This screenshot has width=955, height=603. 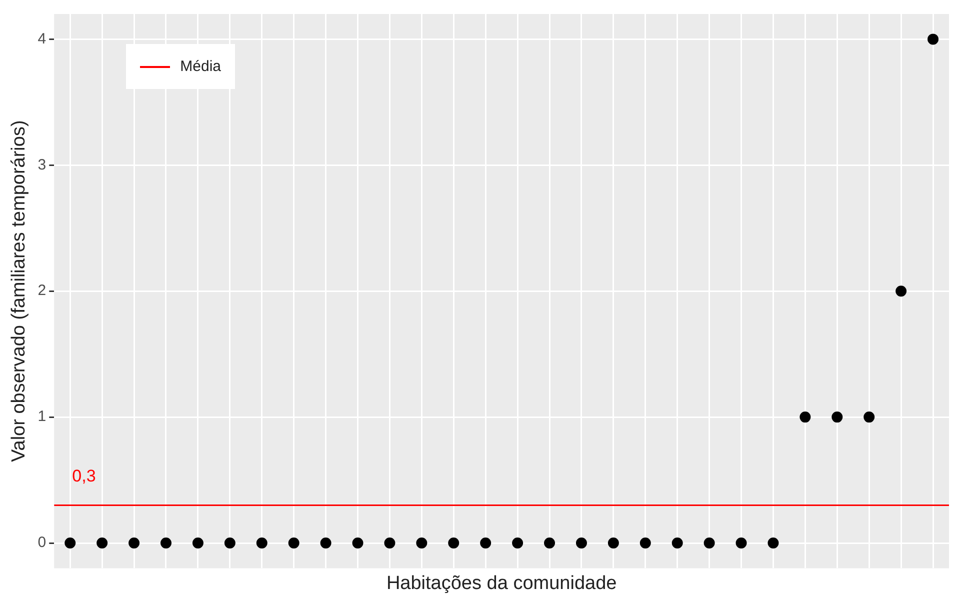 What do you see at coordinates (42, 165) in the screenshot?
I see `y-tick-label: 3` at bounding box center [42, 165].